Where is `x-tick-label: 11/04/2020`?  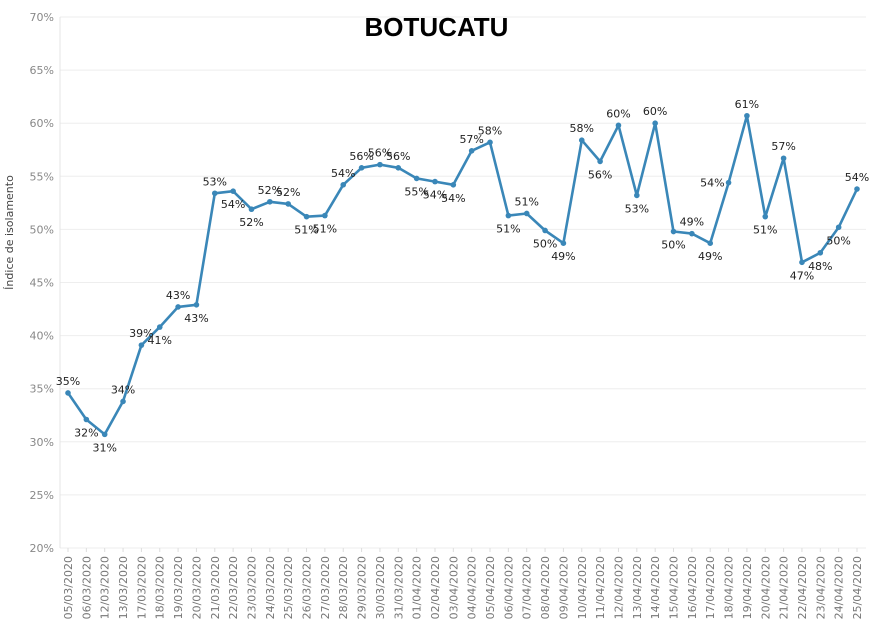
x-tick-label: 11/04/2020 is located at coordinates (600, 587).